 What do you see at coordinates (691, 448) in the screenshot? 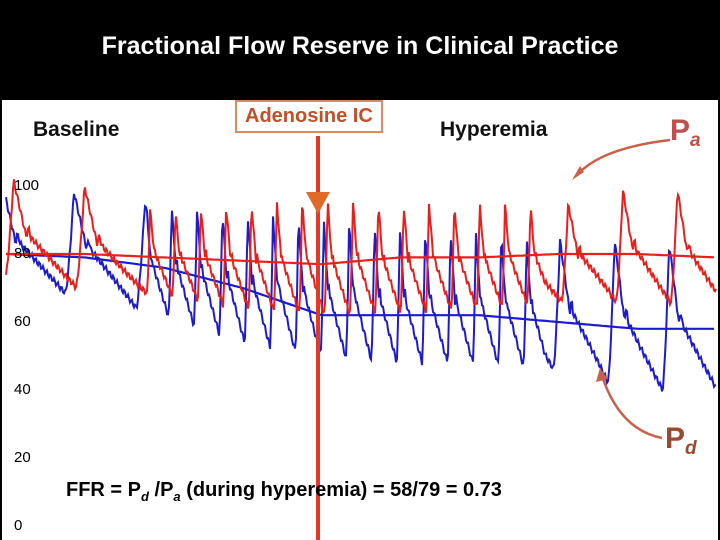
I see `pd-label-sub: d` at bounding box center [691, 448].